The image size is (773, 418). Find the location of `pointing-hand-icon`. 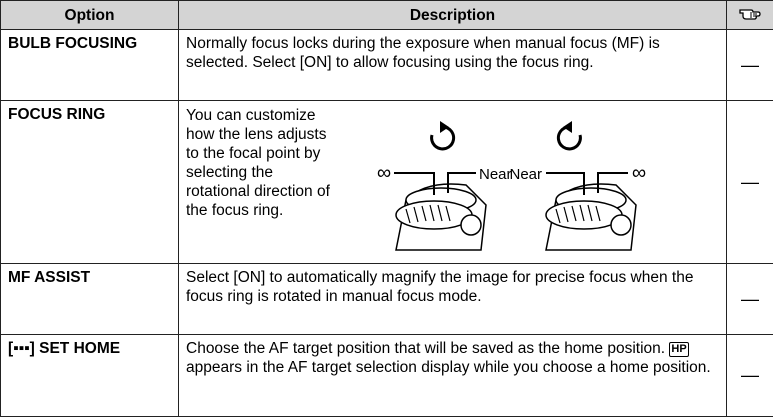

pointing-hand-icon is located at coordinates (750, 14).